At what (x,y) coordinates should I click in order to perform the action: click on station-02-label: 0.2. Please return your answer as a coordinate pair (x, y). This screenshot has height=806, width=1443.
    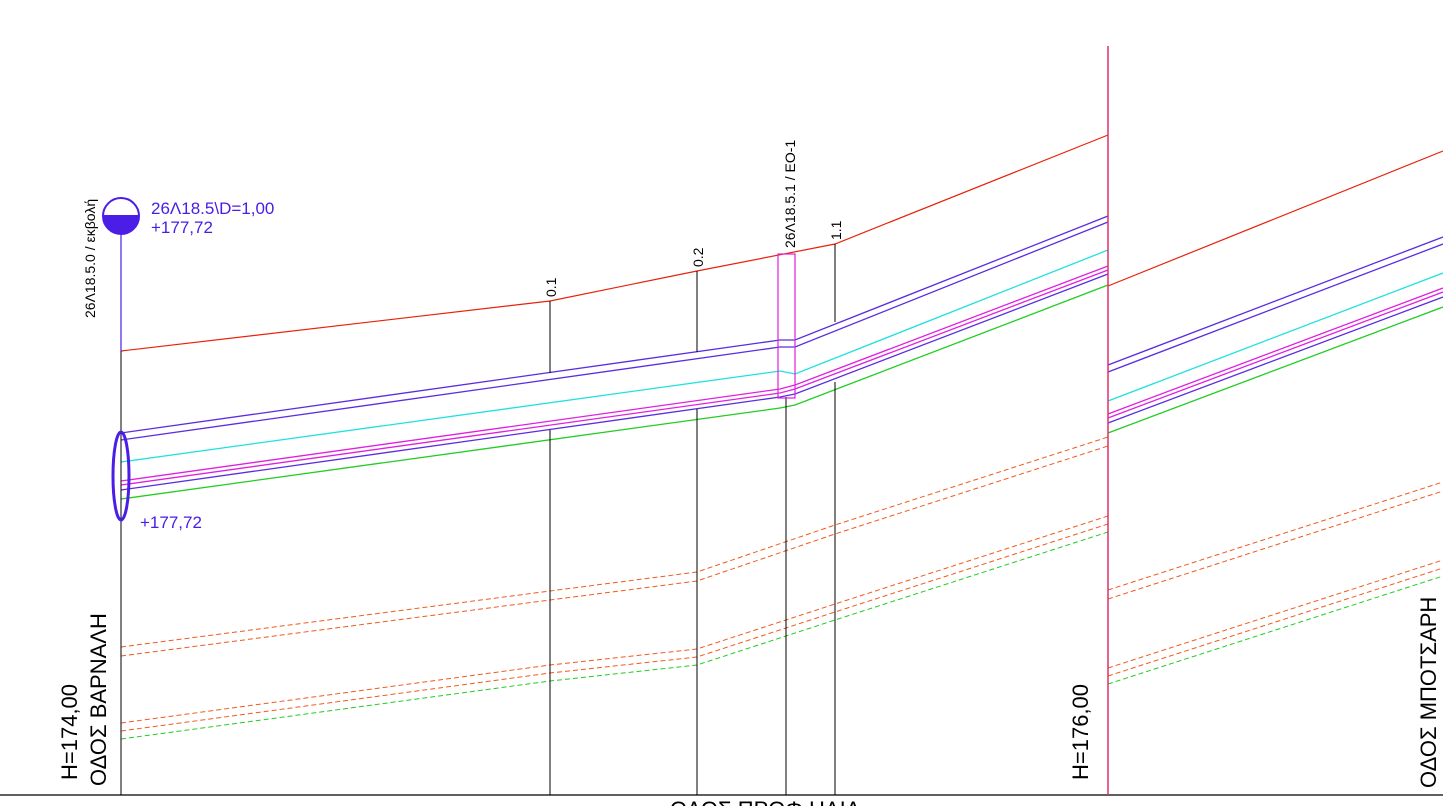
    Looking at the image, I should click on (698, 257).